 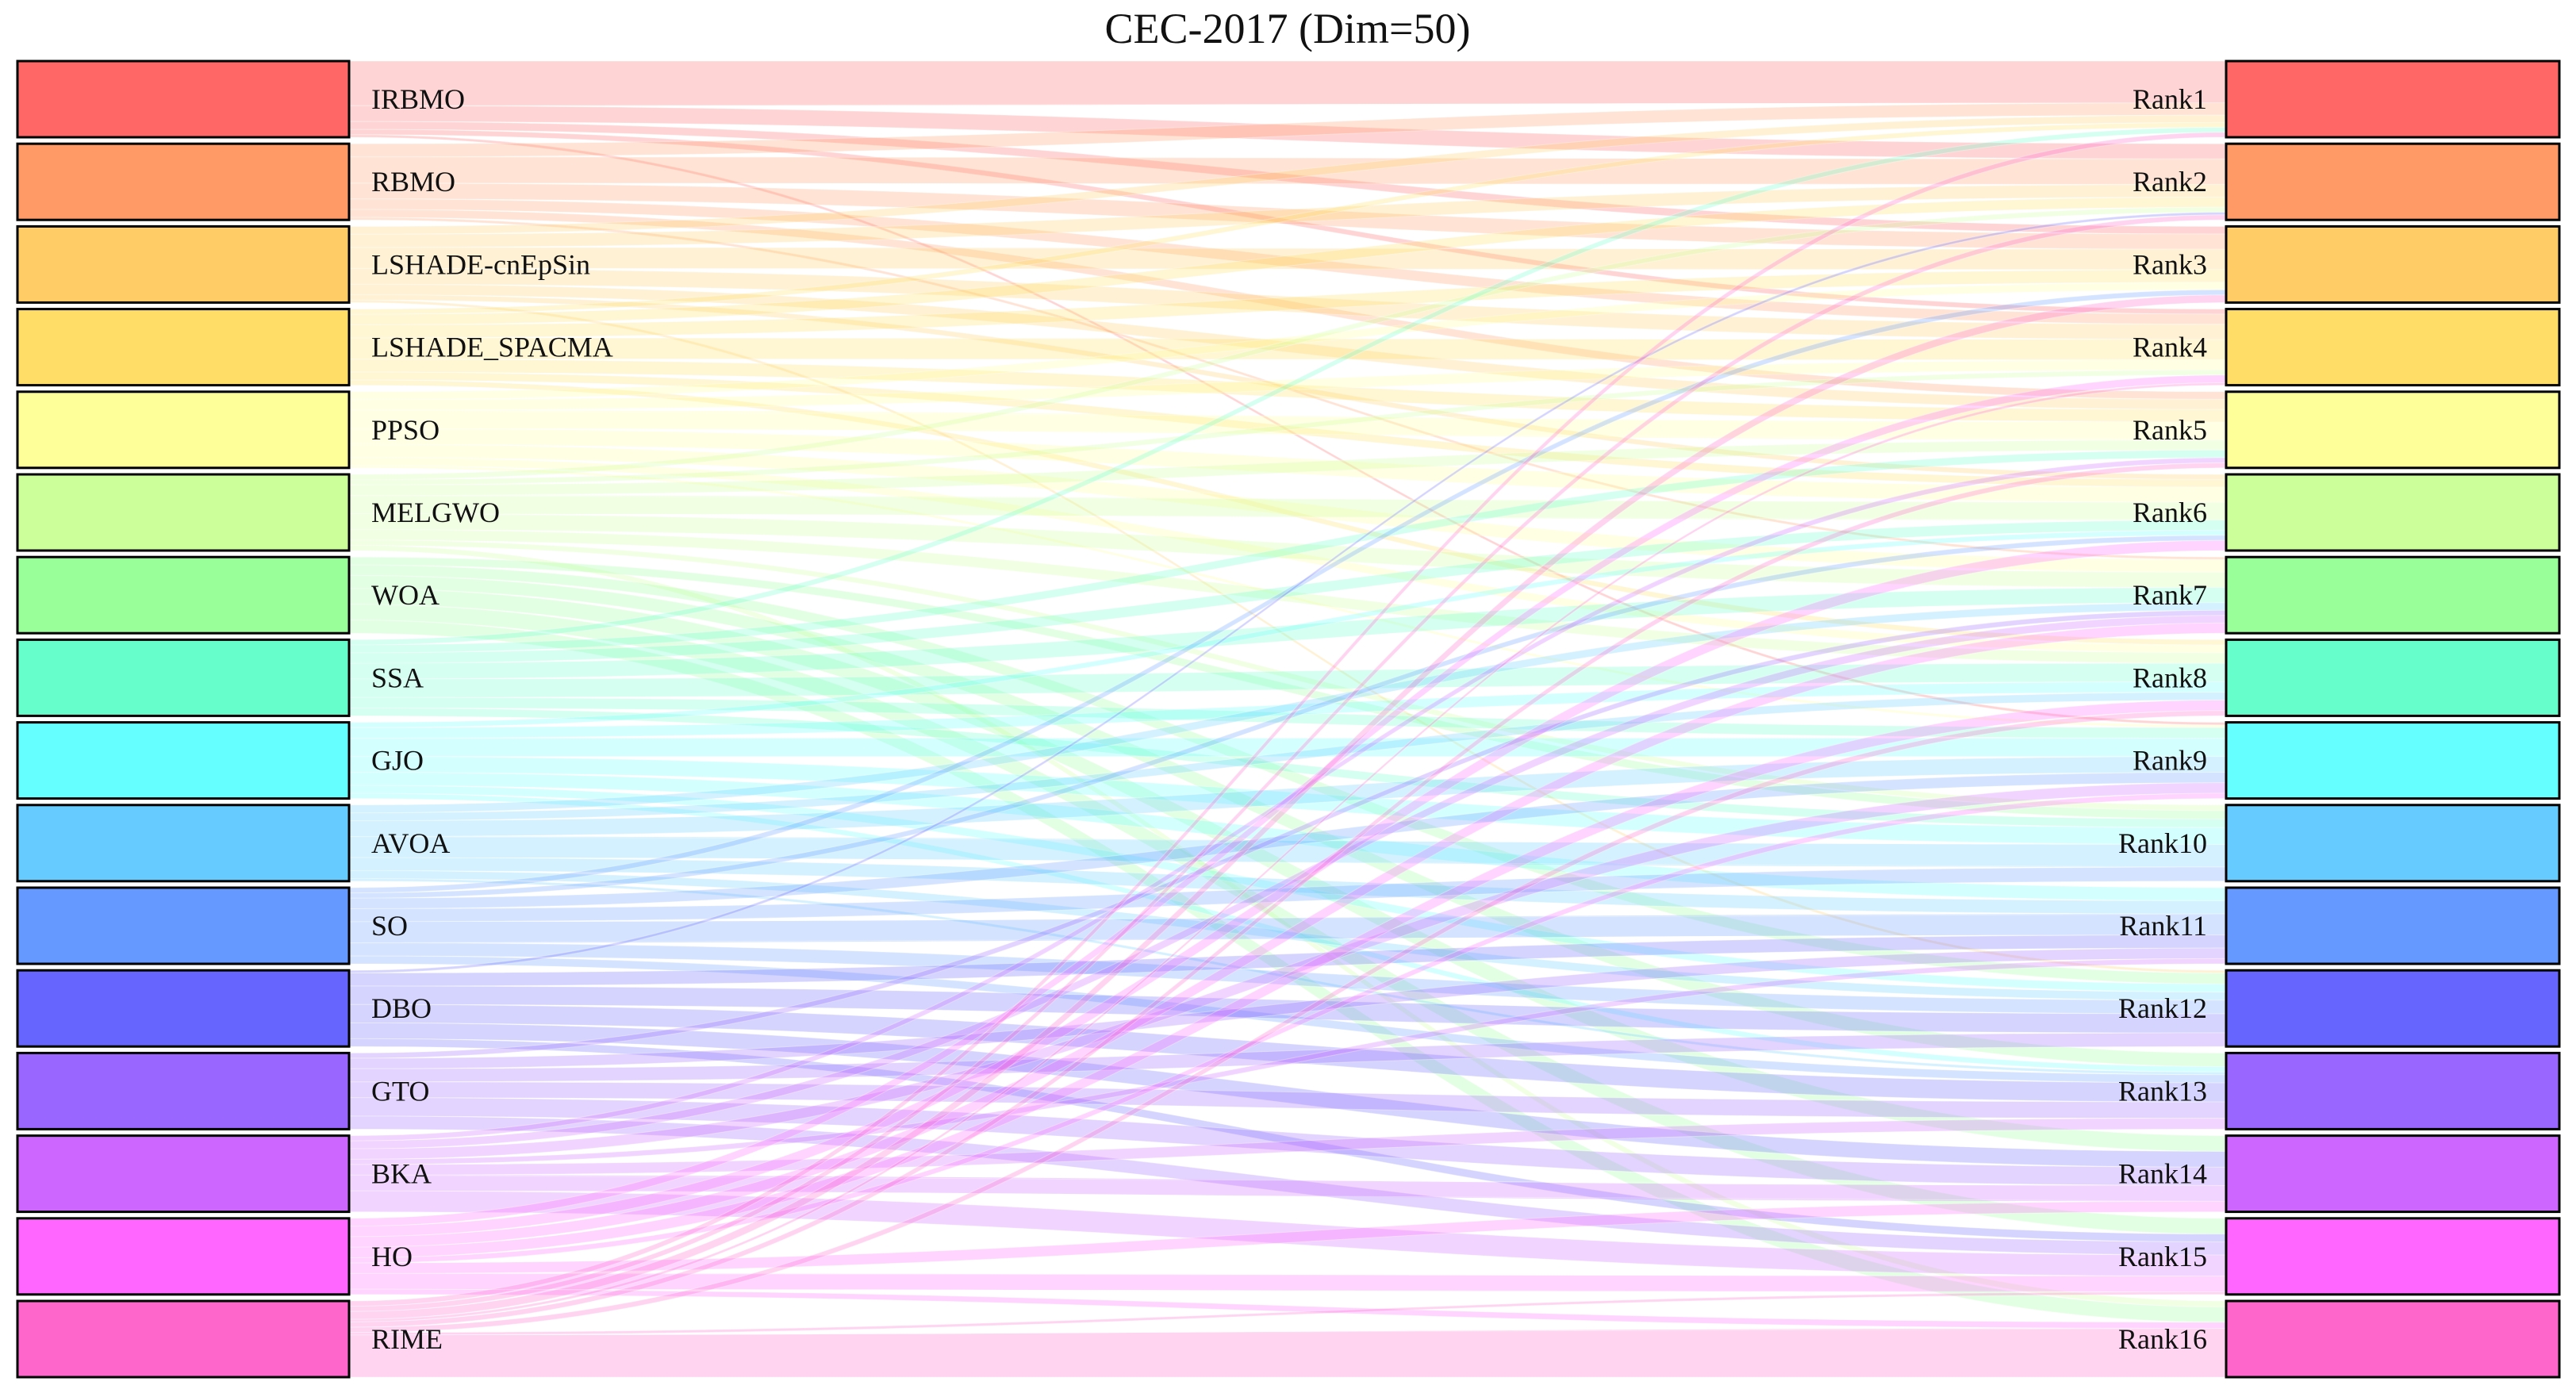 I want to click on rank-label-rank6: Rank6, so click(x=2170, y=512).